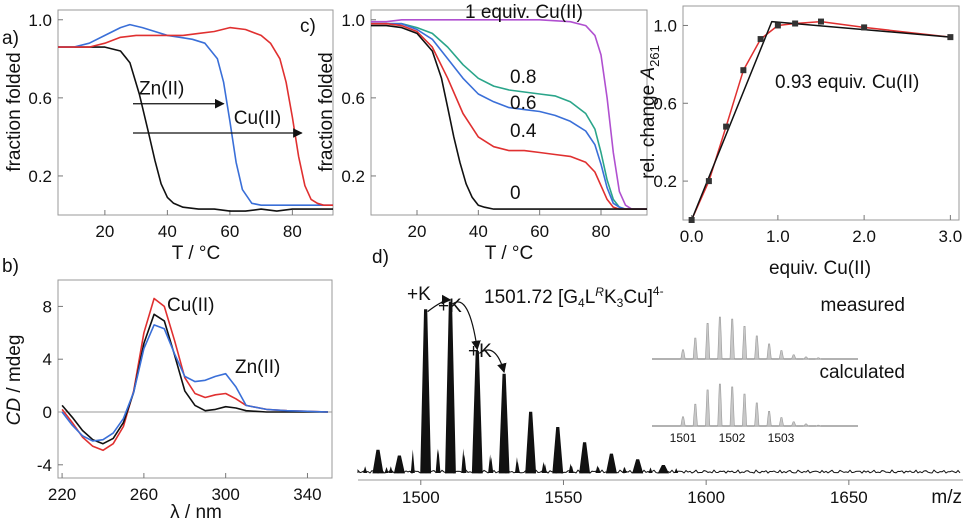 The height and width of the screenshot is (523, 966). Describe the element at coordinates (480, 351) in the screenshot. I see `panel-d-k-label-2: +K` at that location.